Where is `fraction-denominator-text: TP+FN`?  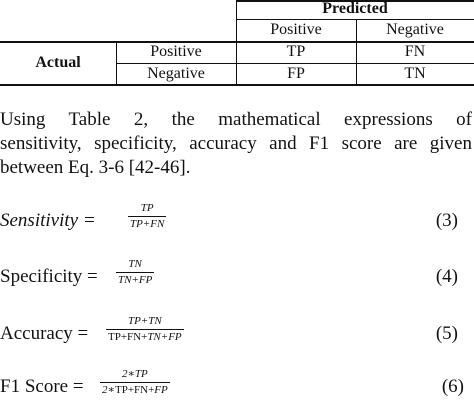
fraction-denominator-text: TP+FN is located at coordinates (147, 224).